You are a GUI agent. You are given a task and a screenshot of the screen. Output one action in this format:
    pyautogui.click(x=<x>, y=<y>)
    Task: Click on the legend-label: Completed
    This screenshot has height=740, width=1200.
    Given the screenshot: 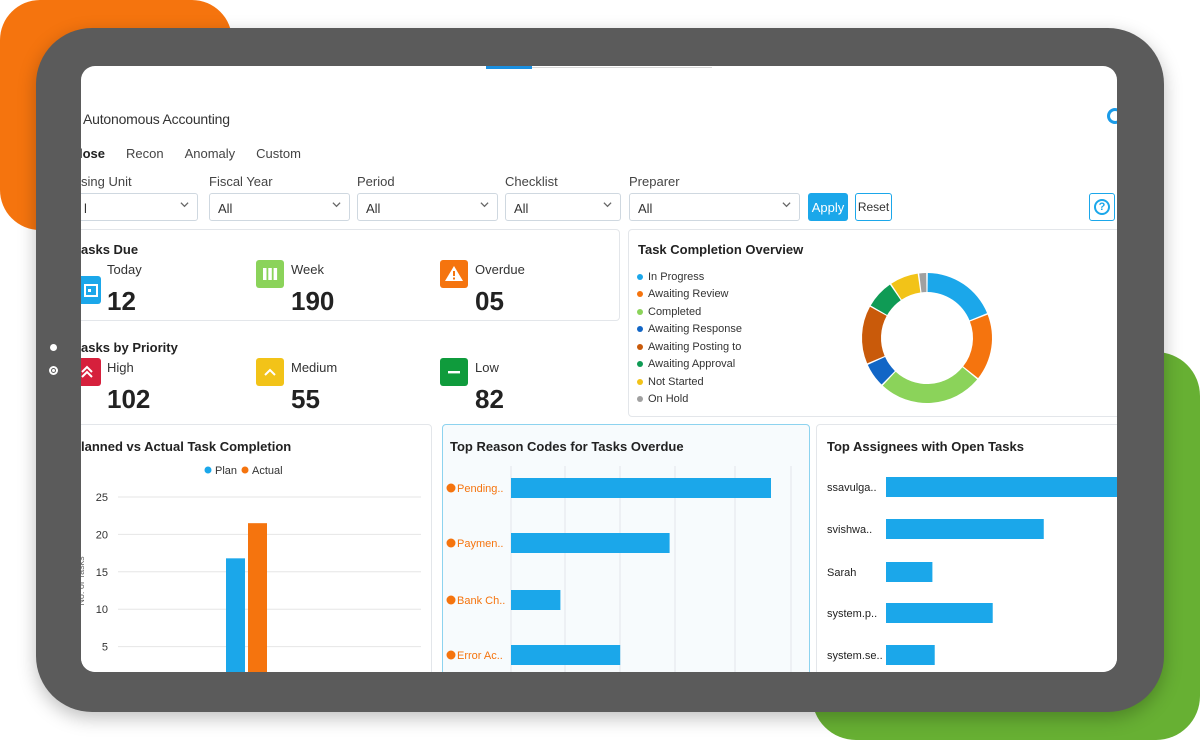 What is the action you would take?
    pyautogui.click(x=675, y=312)
    